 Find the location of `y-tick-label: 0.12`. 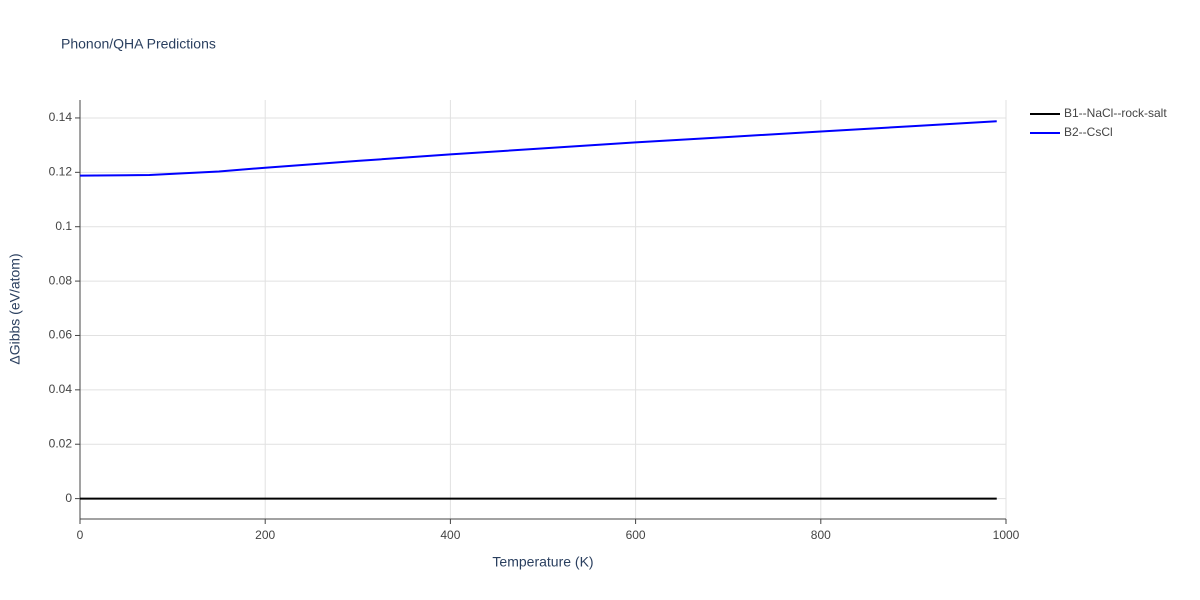

y-tick-label: 0.12 is located at coordinates (61, 171).